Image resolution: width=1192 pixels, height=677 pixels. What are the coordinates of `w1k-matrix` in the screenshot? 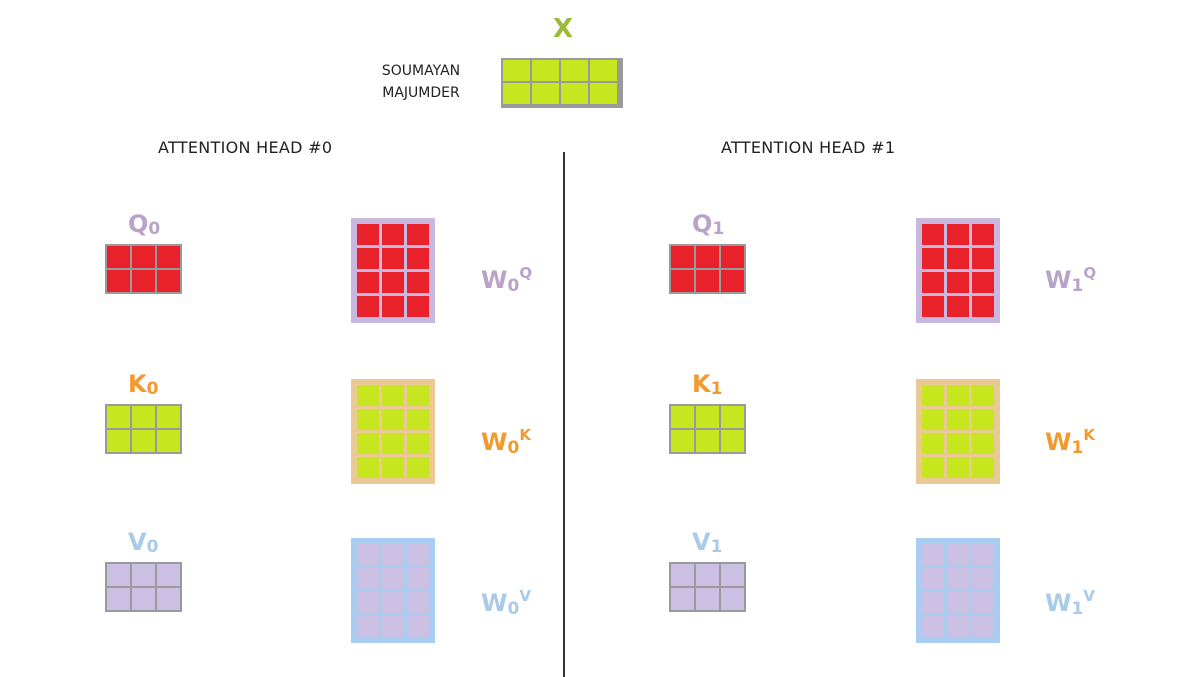 It's located at (958, 431).